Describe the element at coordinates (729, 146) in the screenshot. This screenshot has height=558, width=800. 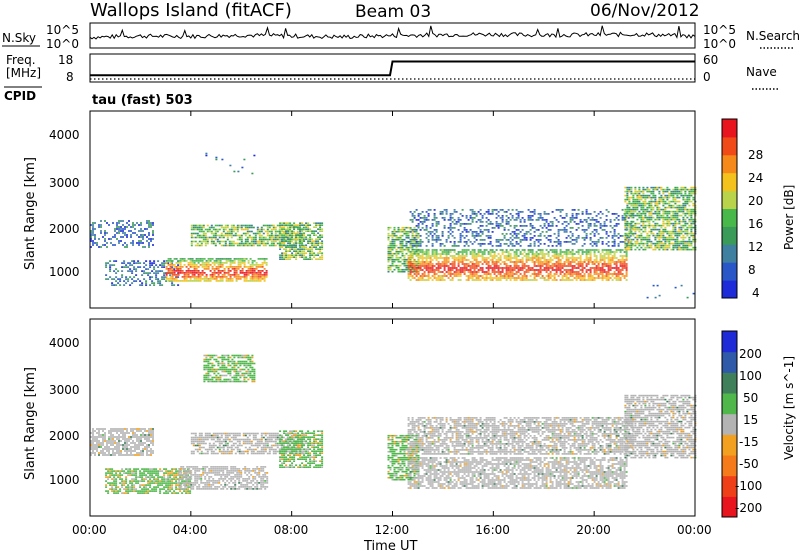
I see `power-colorbar-swatch` at that location.